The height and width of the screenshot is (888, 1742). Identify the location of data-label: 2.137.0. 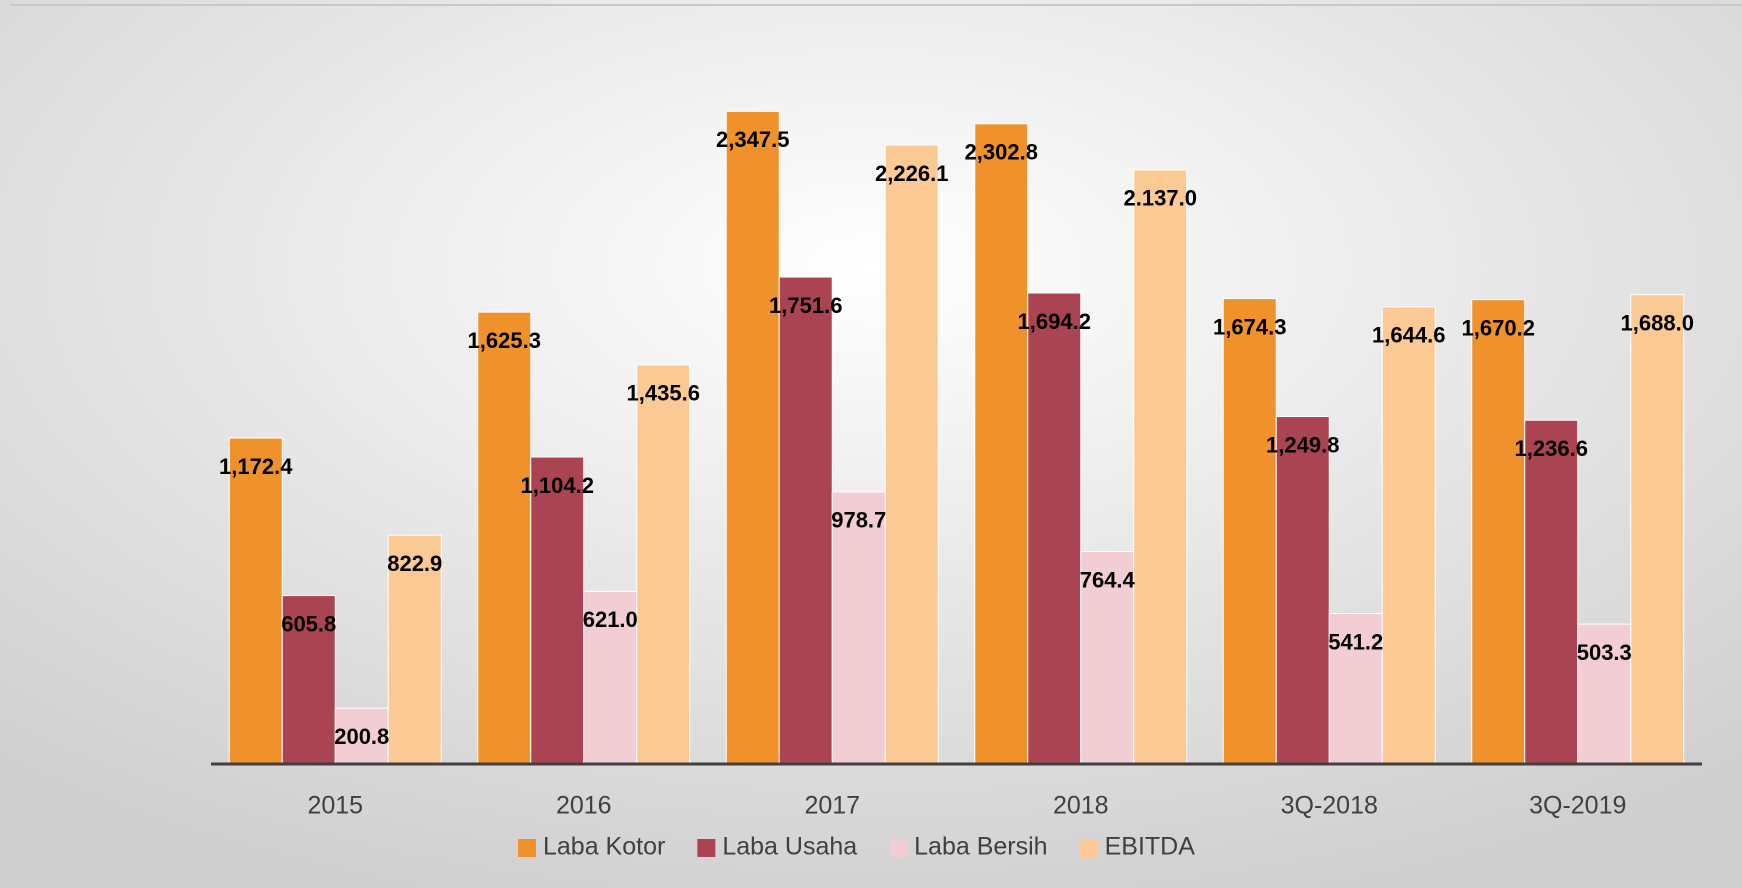
(1160, 198).